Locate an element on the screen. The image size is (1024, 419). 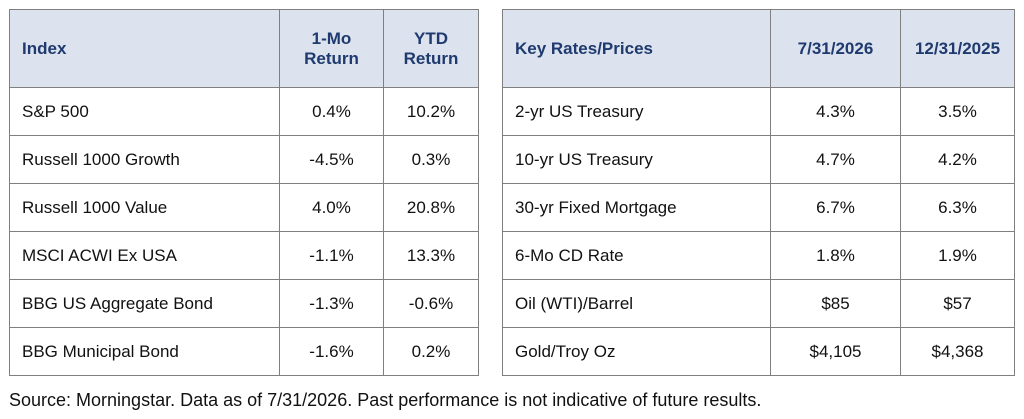
prior-value: 4.2% is located at coordinates (957, 159).